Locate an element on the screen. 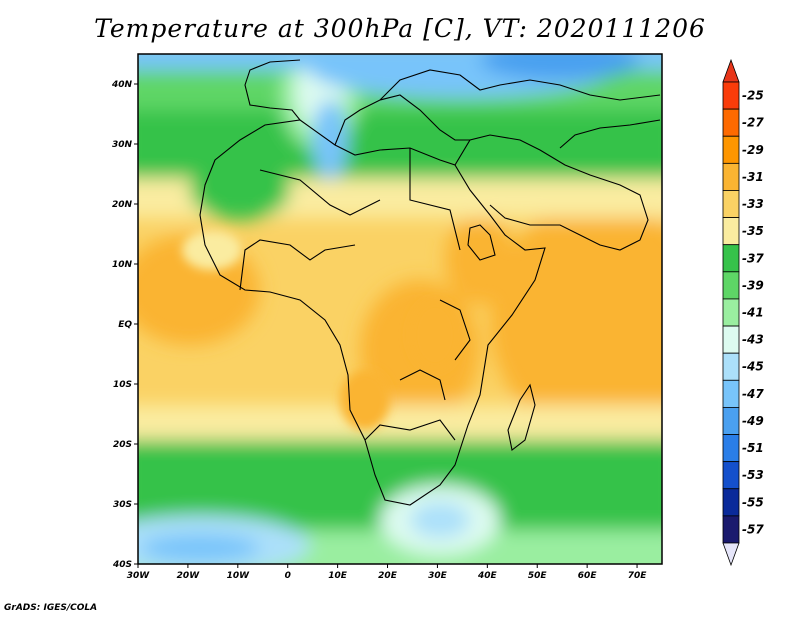  colorbar-label: -51 is located at coordinates (753, 448).